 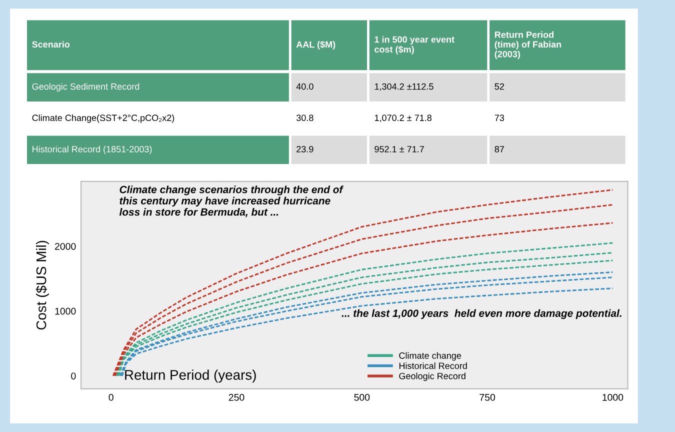 I want to click on y-axis-title: Cost ($US Mil), so click(x=42, y=285).